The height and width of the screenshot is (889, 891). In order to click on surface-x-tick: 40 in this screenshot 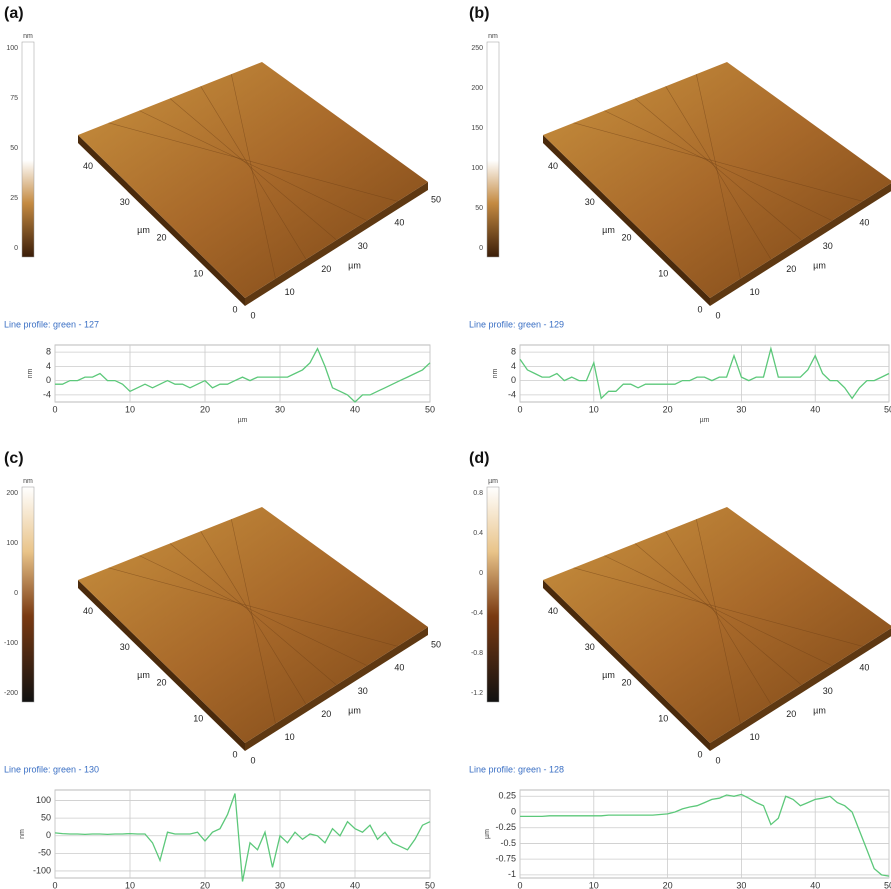, I will do `click(864, 223)`.